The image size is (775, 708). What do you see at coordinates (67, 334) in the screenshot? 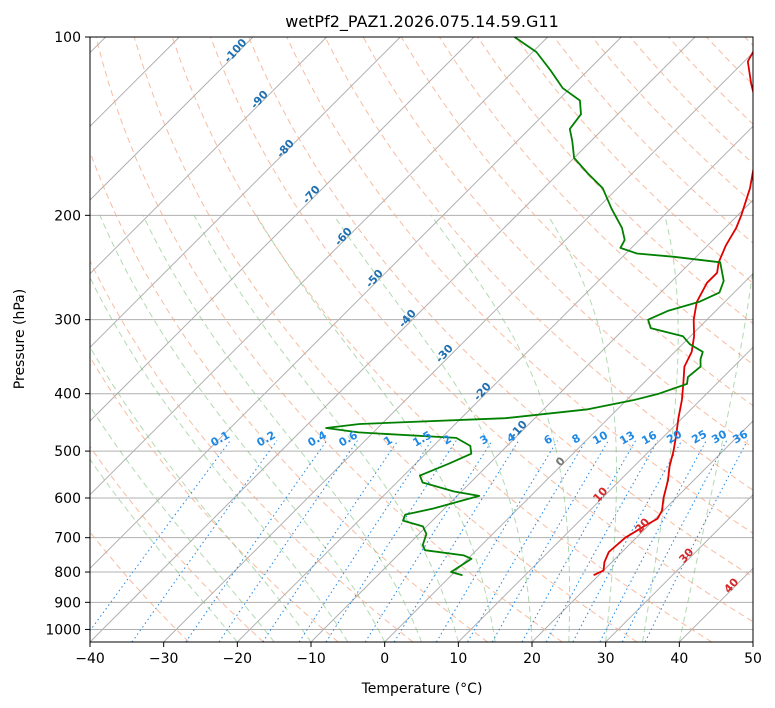
I see `y-axis-ticks: 100 200 300 400 500 600 700 800 900 1000` at bounding box center [67, 334].